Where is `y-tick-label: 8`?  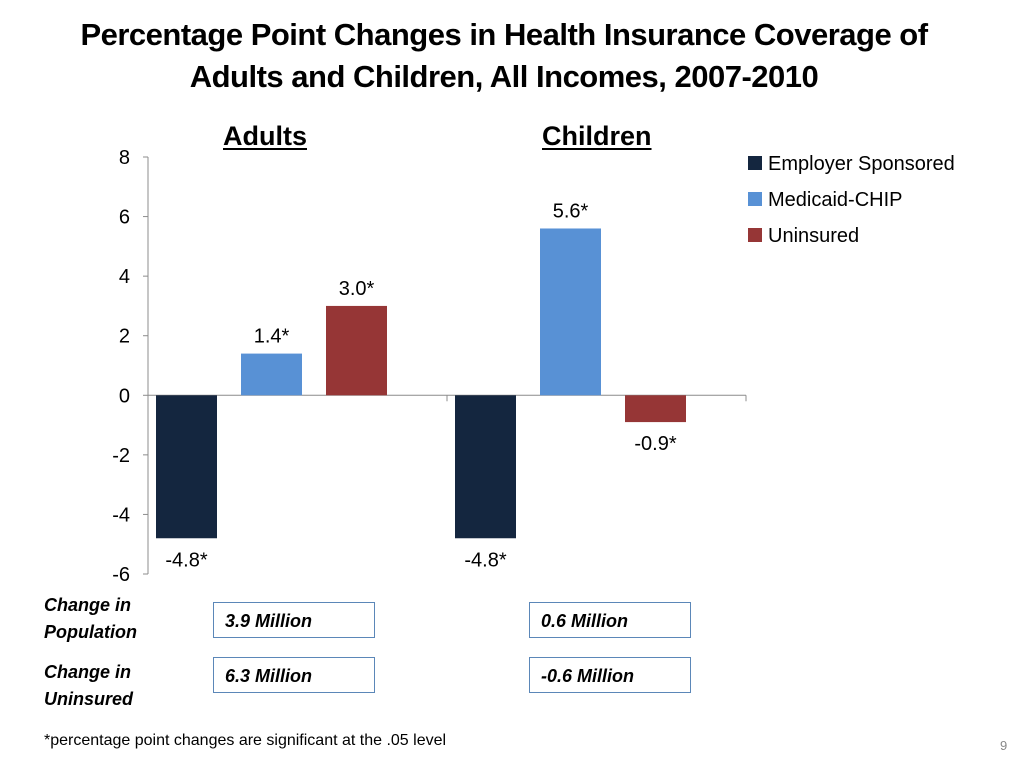
y-tick-label: 8 is located at coordinates (124, 158).